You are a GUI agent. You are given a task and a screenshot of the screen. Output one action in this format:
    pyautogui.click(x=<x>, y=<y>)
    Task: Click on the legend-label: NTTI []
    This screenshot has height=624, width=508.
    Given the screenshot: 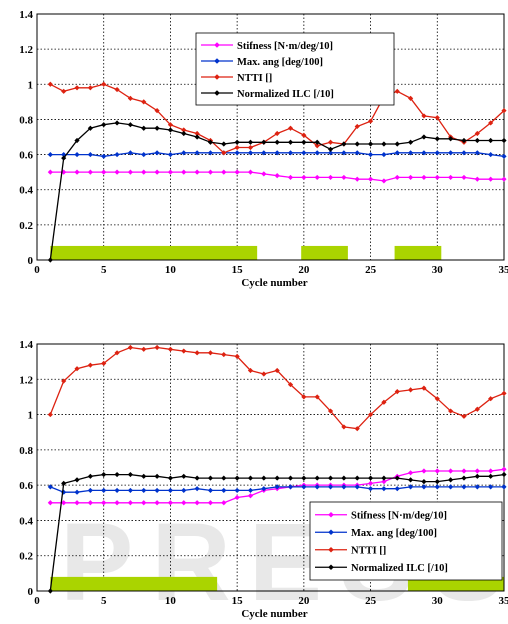 What is the action you would take?
    pyautogui.click(x=254, y=78)
    